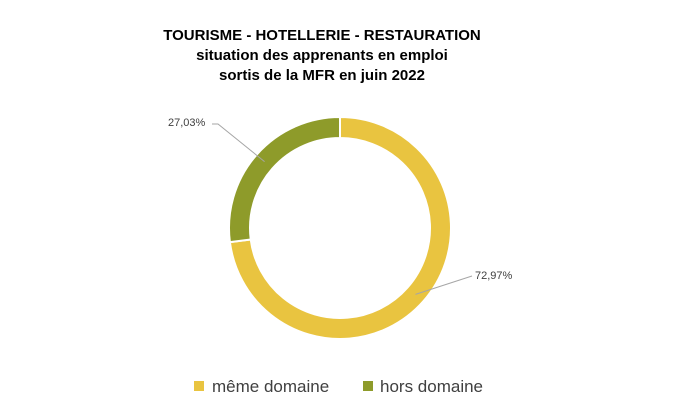 This screenshot has height=412, width=677. Describe the element at coordinates (199, 386) in the screenshot. I see `legend-swatch-meme-domaine` at that location.